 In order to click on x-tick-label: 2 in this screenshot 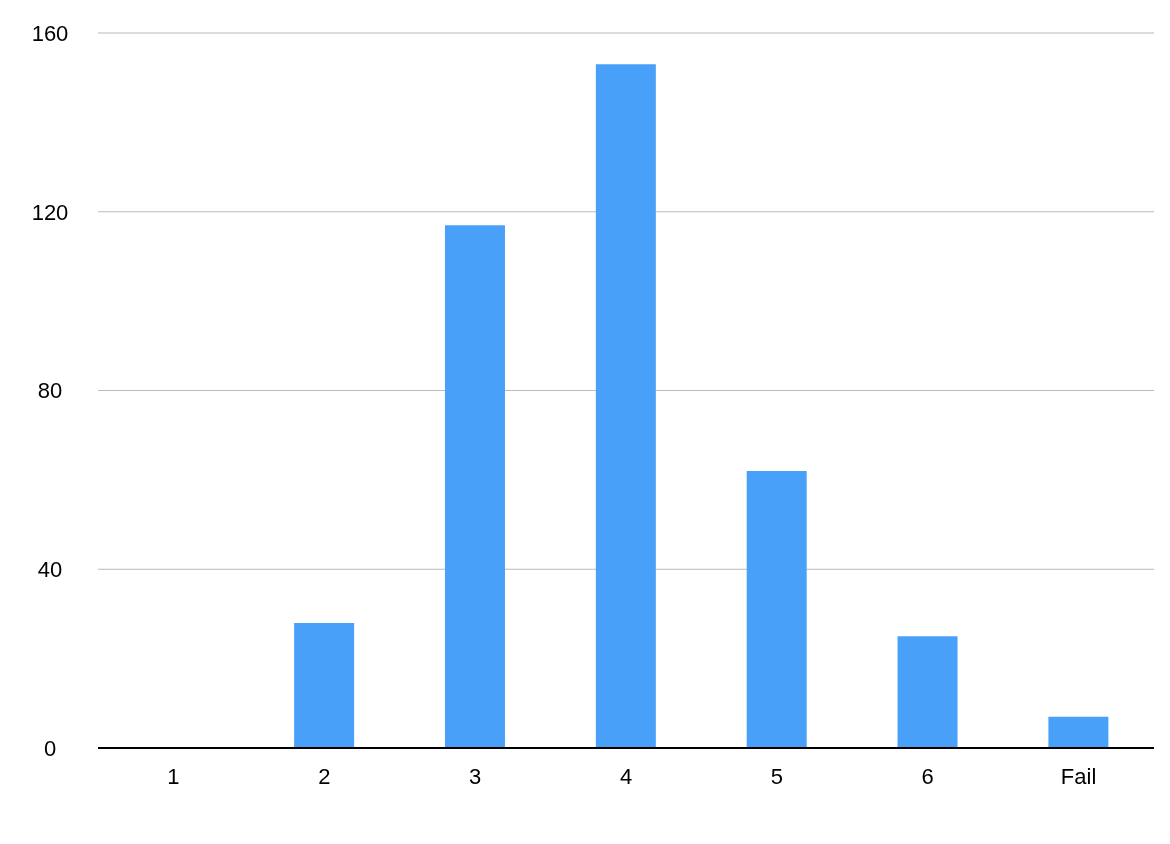, I will do `click(324, 776)`.